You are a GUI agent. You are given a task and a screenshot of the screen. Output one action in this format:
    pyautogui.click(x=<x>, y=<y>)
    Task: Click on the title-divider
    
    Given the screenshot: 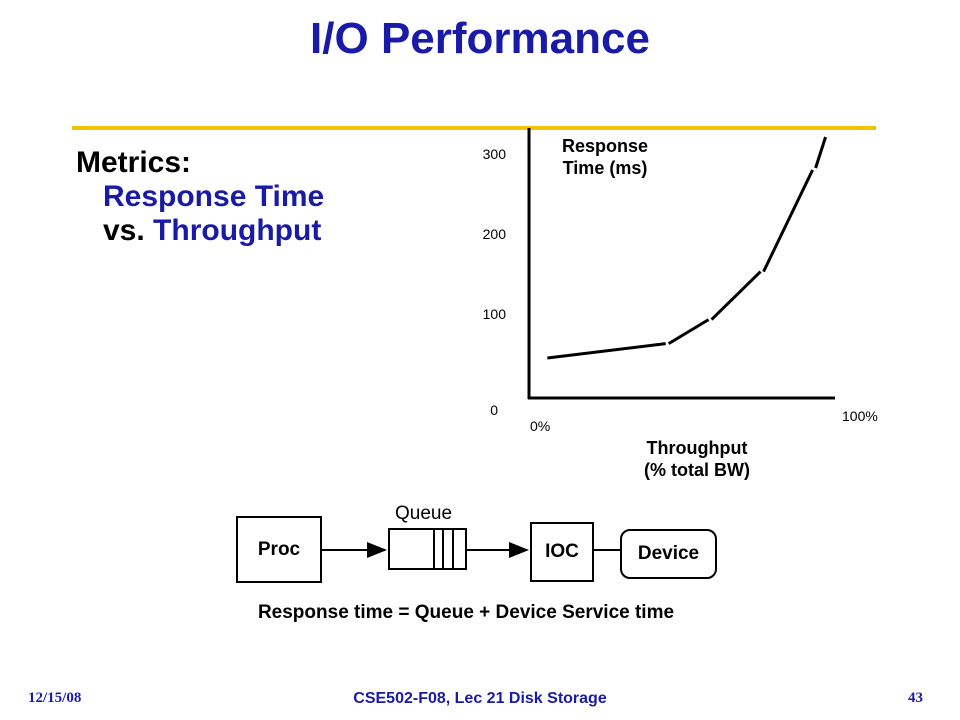 What is the action you would take?
    pyautogui.click(x=474, y=128)
    